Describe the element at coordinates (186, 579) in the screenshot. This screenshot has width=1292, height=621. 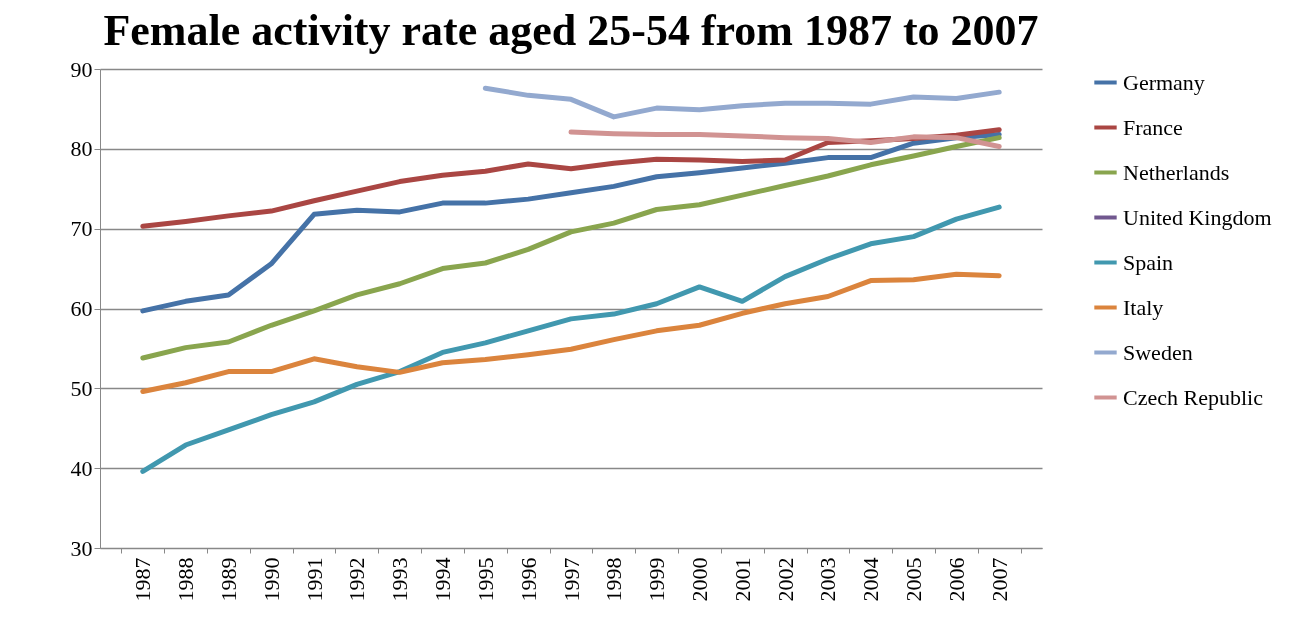
I see `x-tick-label: 1988` at that location.